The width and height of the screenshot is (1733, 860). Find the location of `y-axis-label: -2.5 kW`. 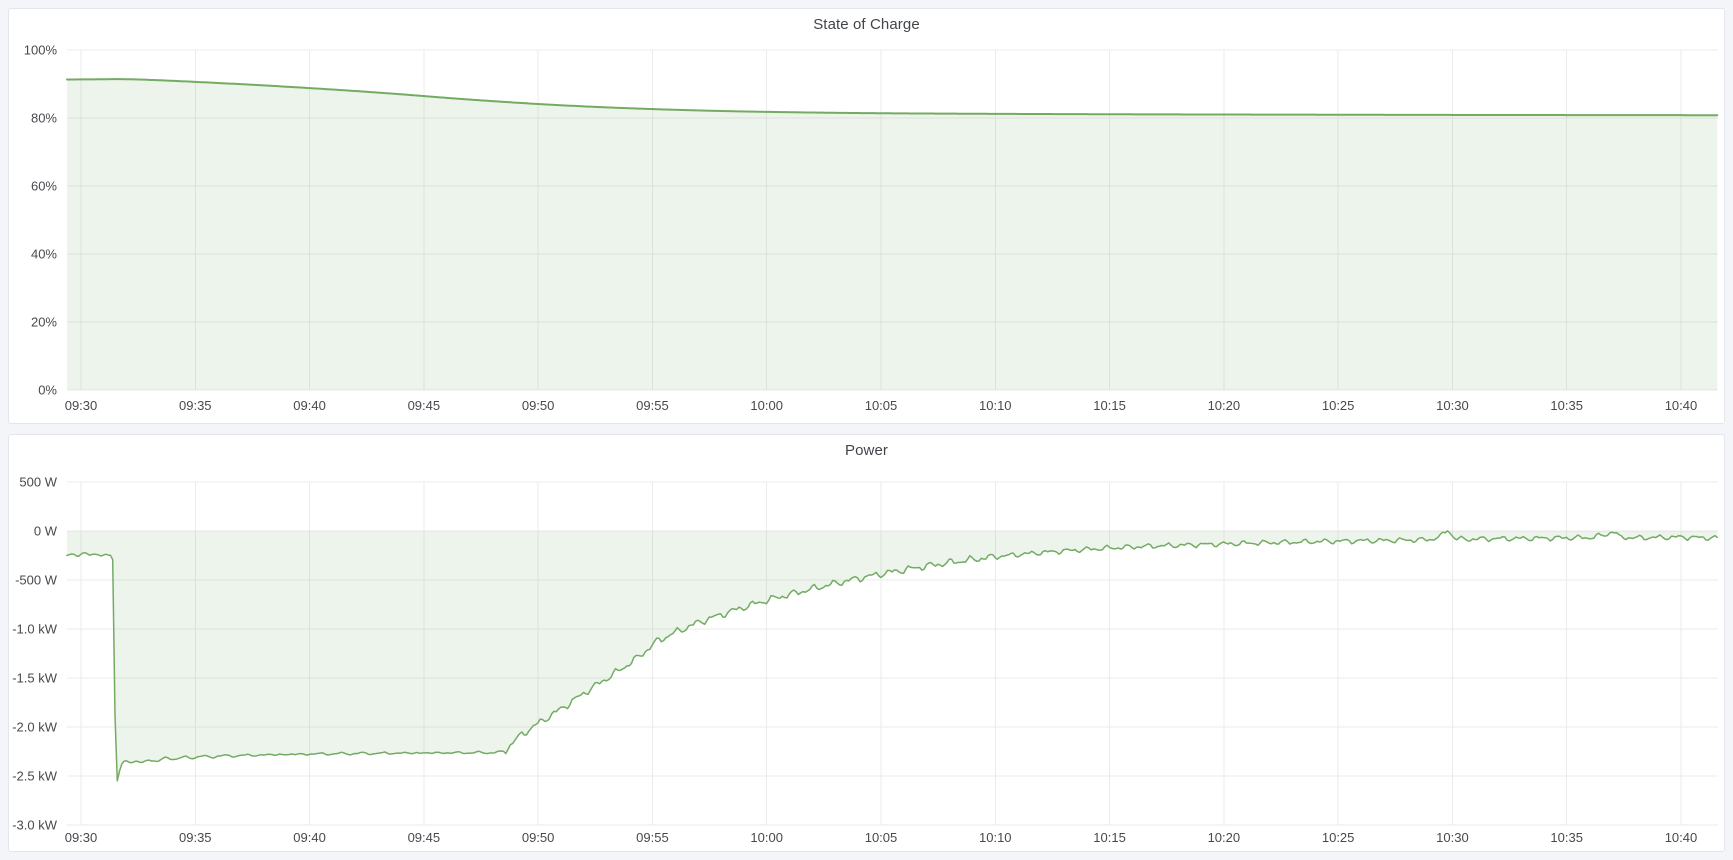

y-axis-label: -2.5 kW is located at coordinates (35, 776).